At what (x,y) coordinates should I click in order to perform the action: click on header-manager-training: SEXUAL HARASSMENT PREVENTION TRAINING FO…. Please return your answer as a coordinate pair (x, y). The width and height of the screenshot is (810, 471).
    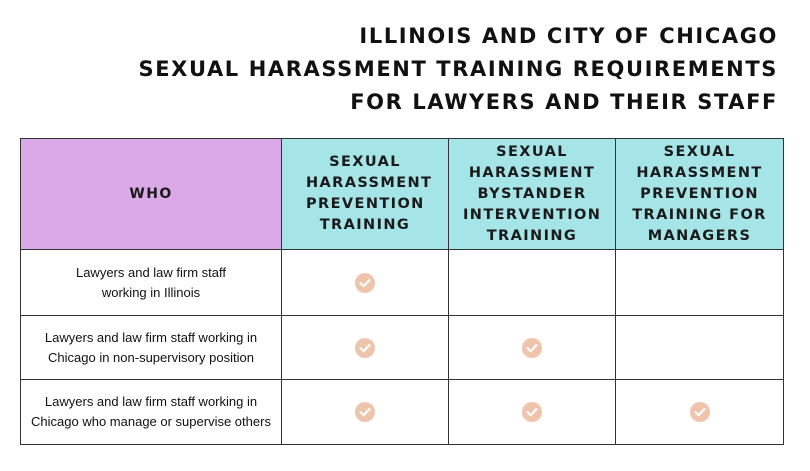
    Looking at the image, I should click on (699, 194).